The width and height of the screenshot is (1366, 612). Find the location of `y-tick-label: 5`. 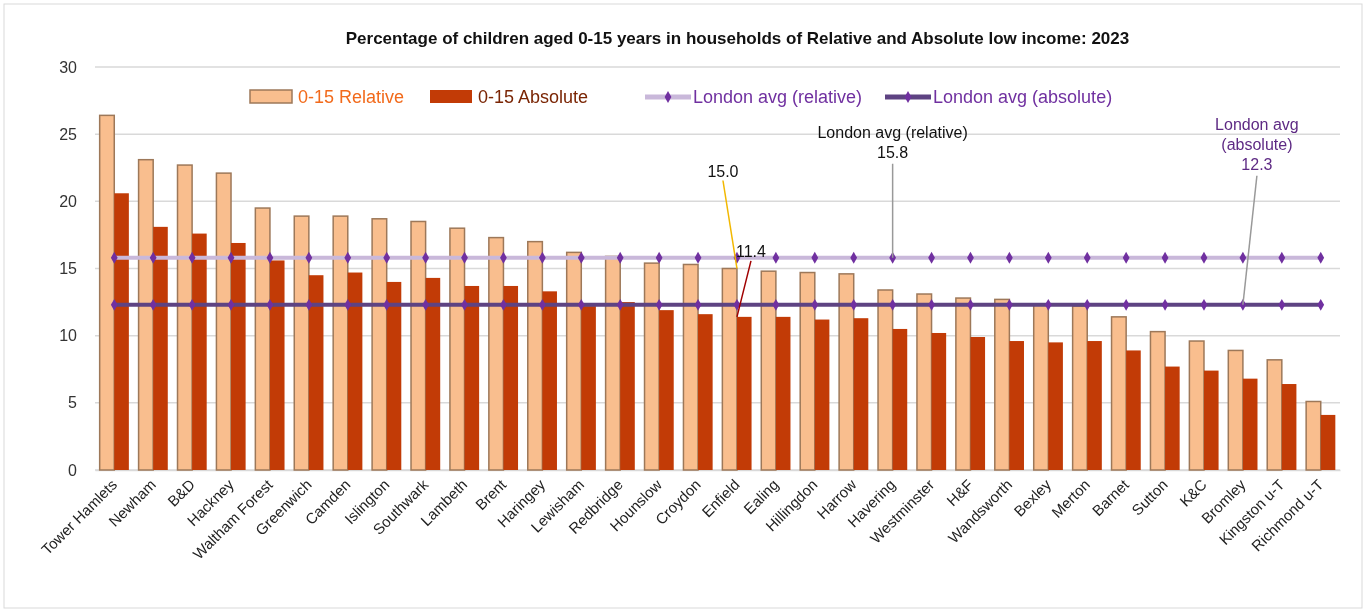

y-tick-label: 5 is located at coordinates (73, 403).